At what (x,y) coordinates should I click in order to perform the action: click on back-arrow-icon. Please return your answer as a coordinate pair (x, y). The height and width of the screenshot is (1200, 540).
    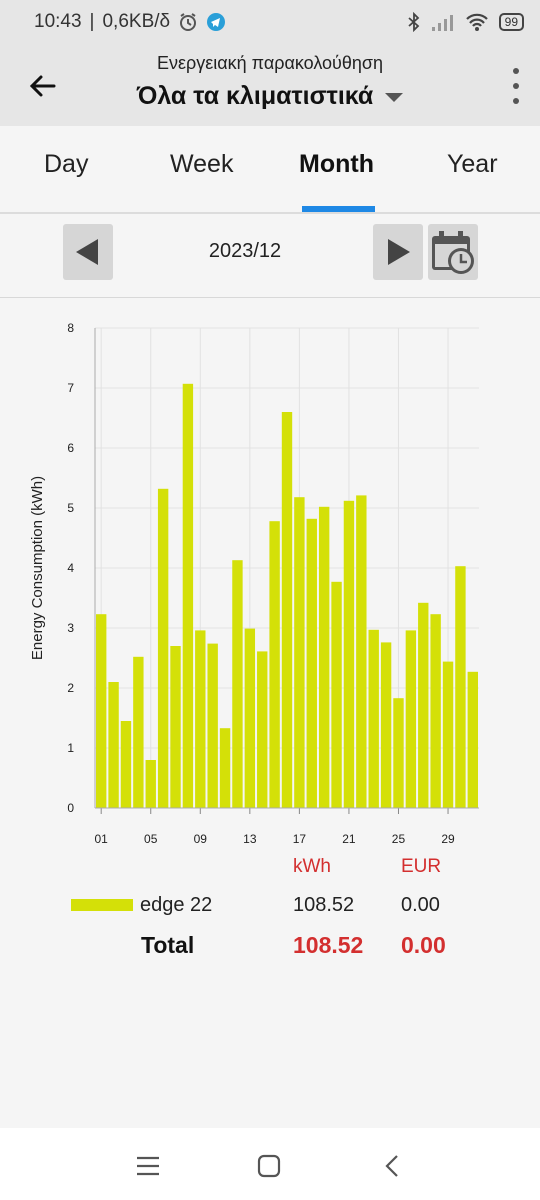
    Looking at the image, I should click on (42, 86).